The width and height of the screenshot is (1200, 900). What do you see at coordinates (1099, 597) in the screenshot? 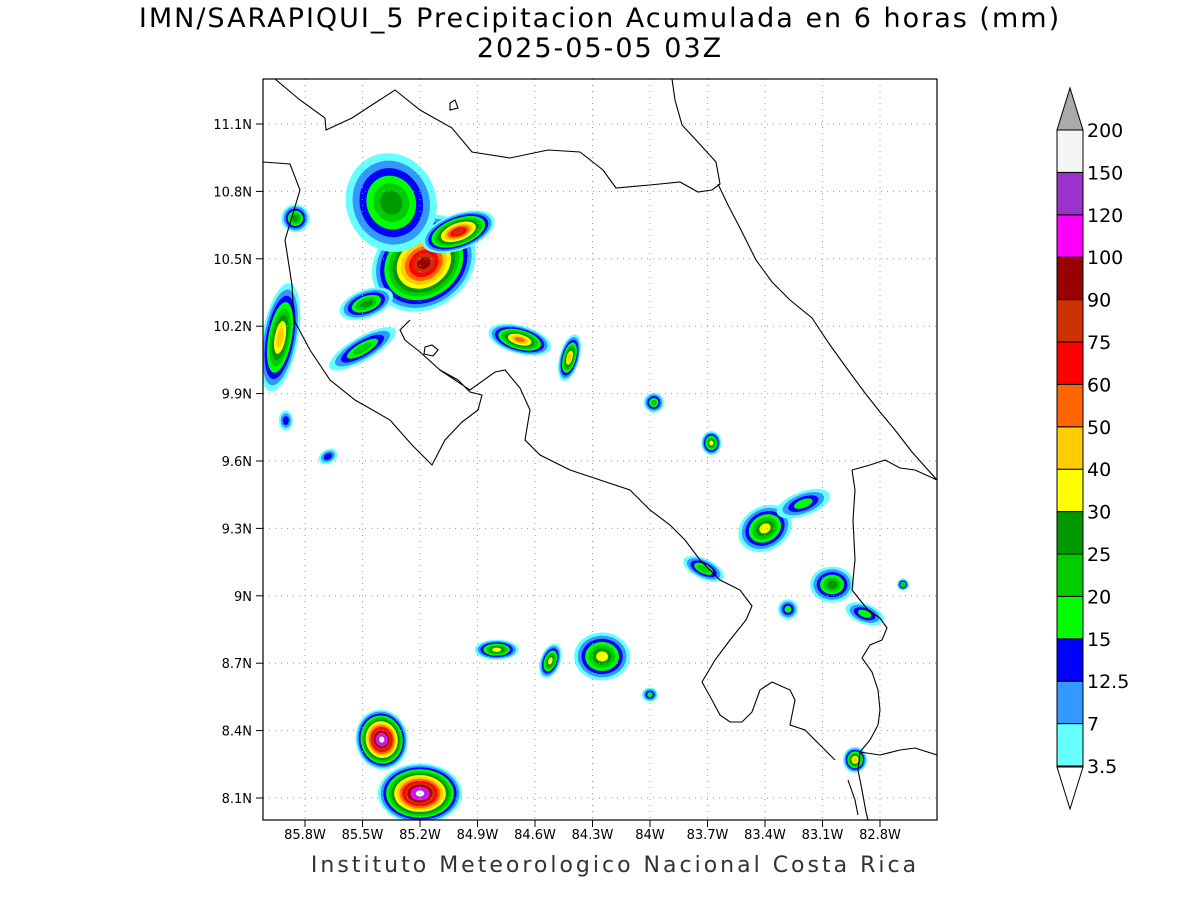
I see `colorbar-label: 20` at bounding box center [1099, 597].